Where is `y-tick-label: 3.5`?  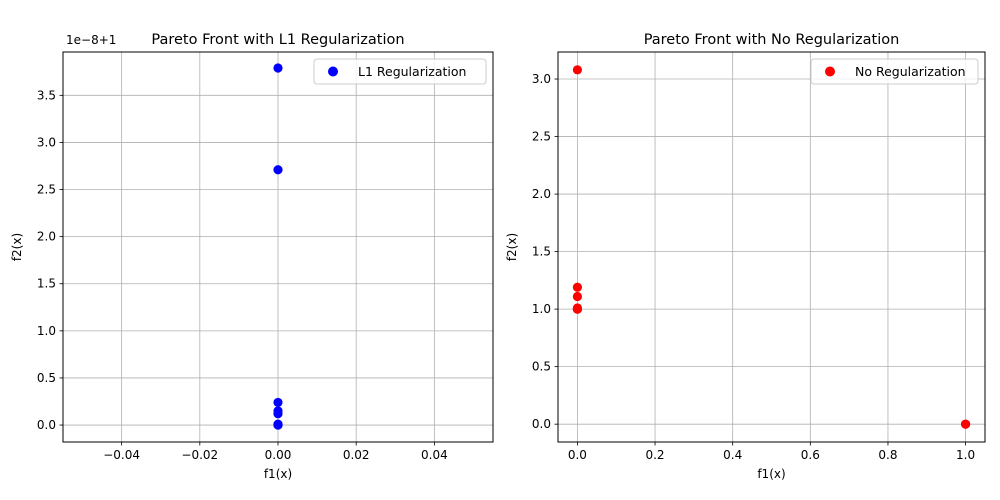
y-tick-label: 3.5 is located at coordinates (46, 95).